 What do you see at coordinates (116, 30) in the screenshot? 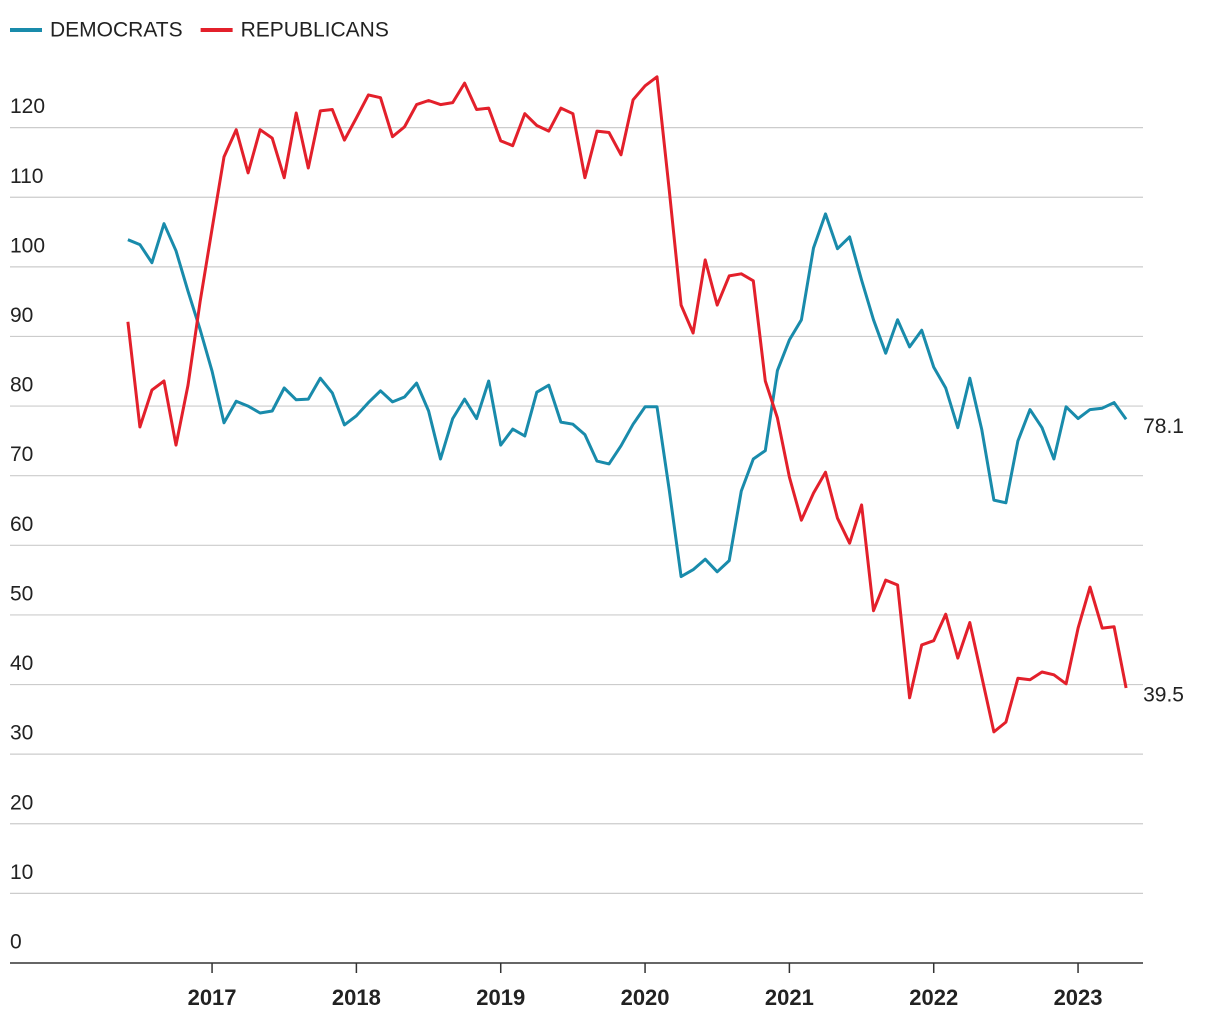
I see `legend-label: DEMOCRATS` at bounding box center [116, 30].